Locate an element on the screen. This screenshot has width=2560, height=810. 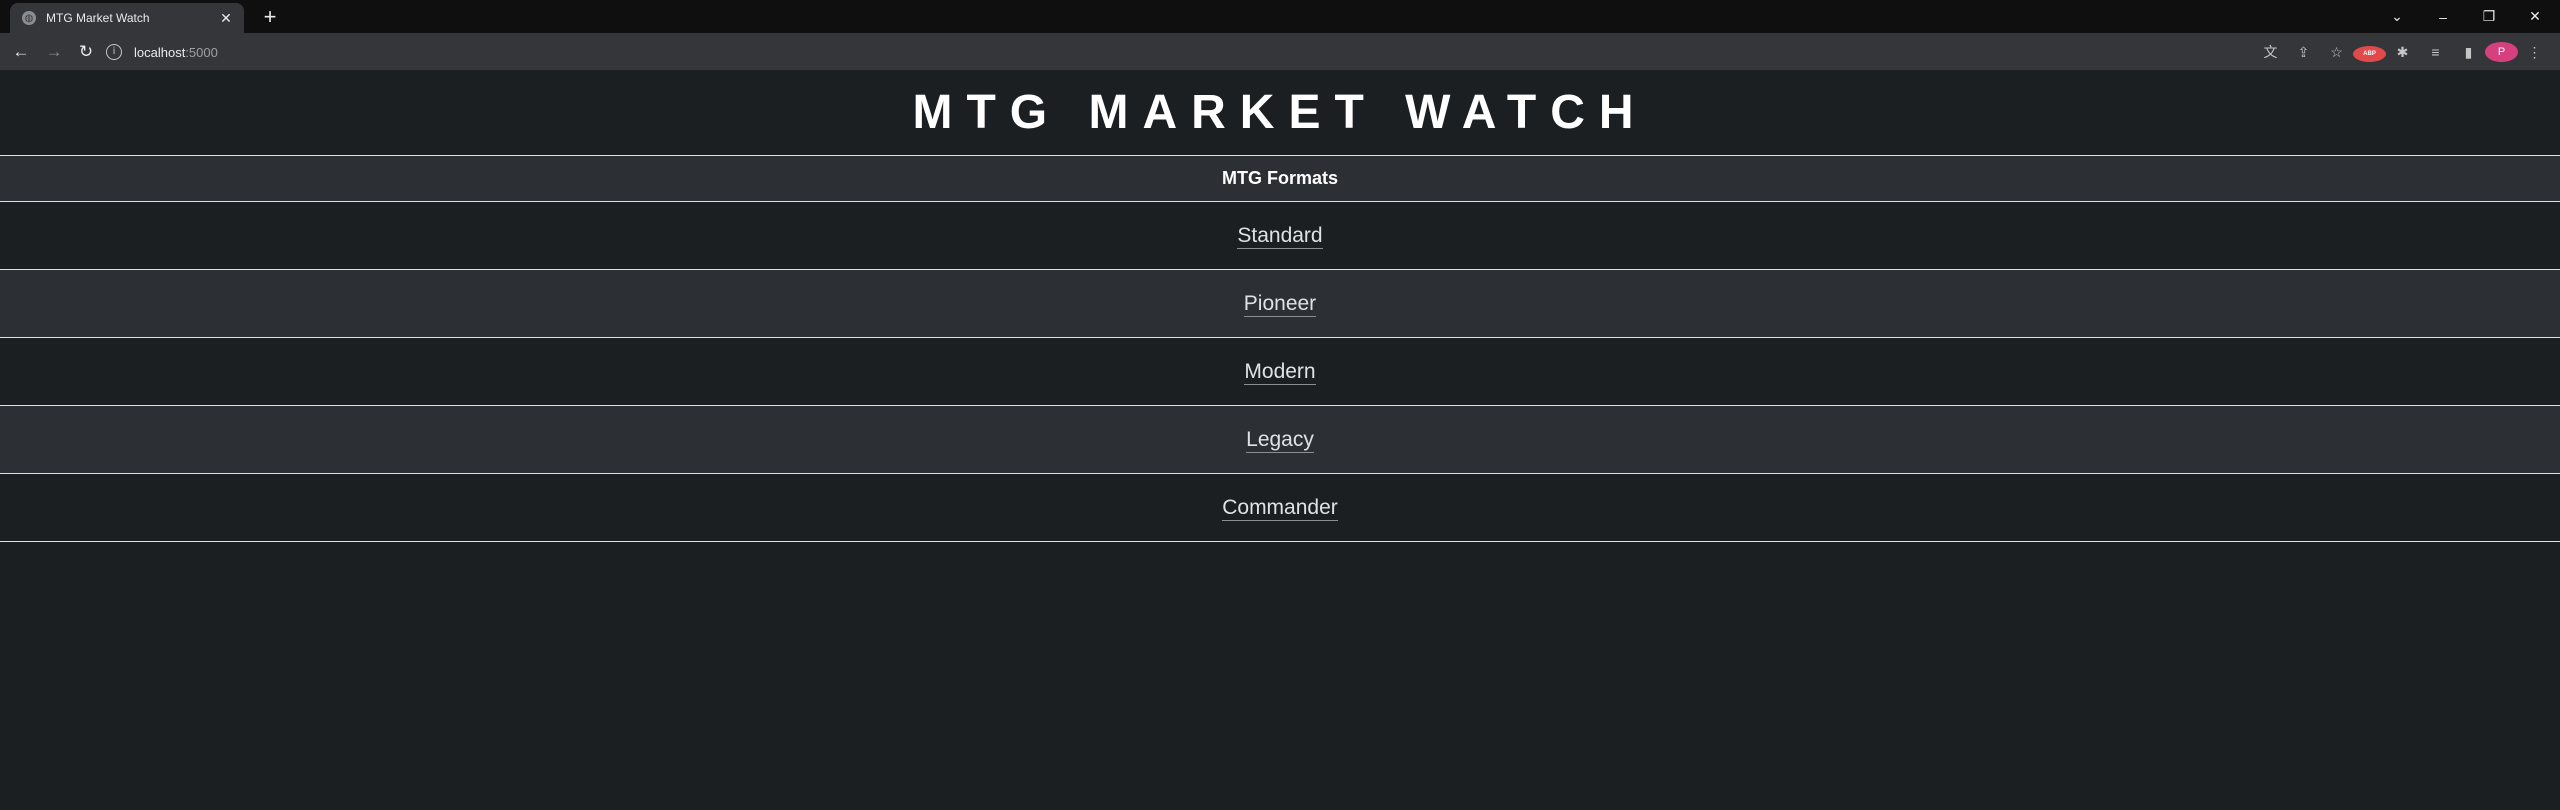
menu-kebab-icon: ⋮ is located at coordinates (2534, 51).